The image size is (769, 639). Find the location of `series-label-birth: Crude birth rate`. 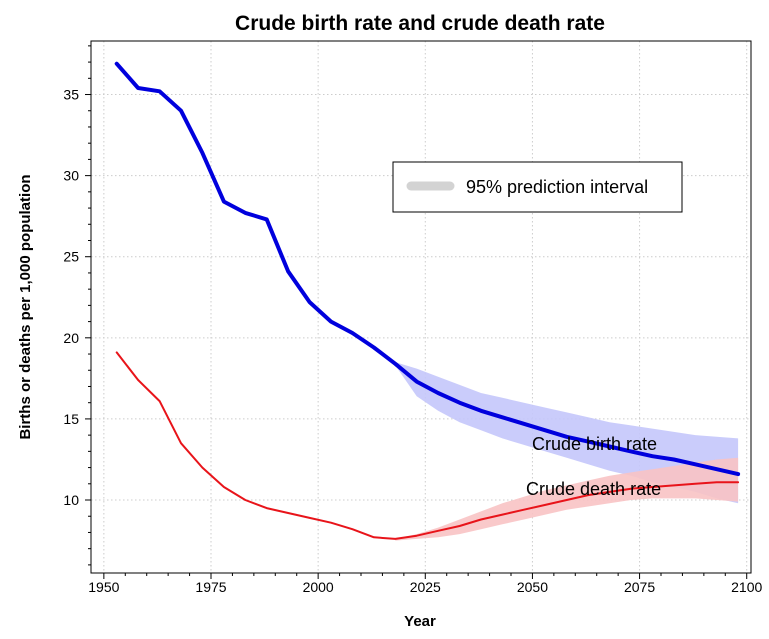

series-label-birth: Crude birth rate is located at coordinates (594, 444).